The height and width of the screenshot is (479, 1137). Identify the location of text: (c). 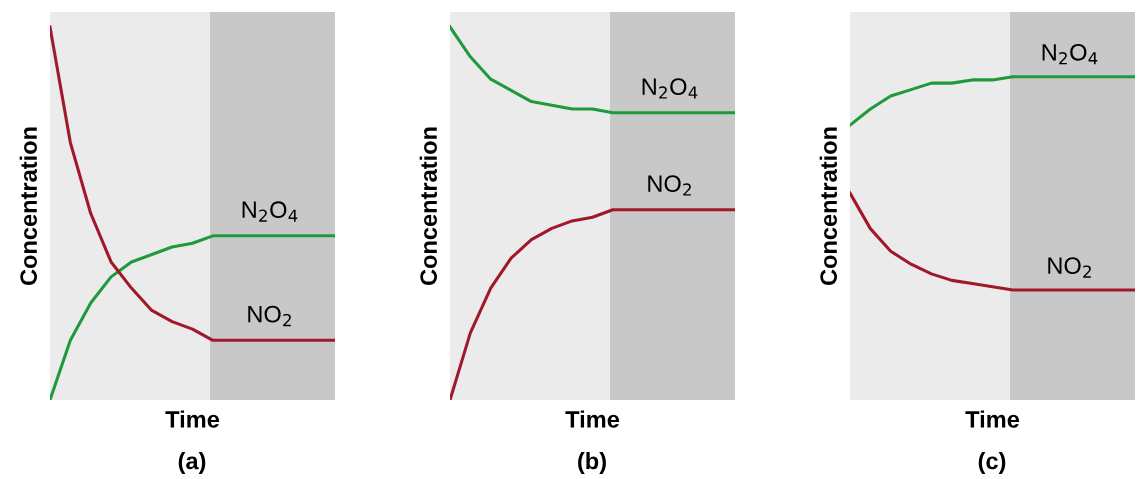
(992, 463).